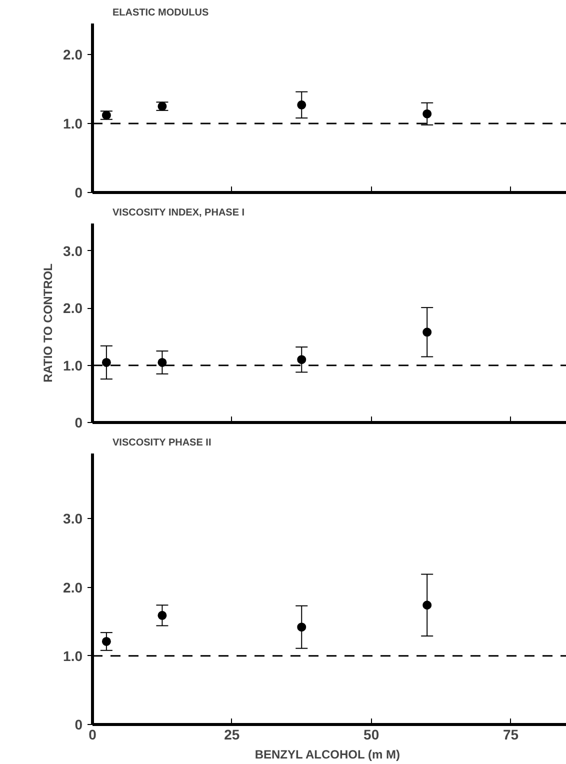 The width and height of the screenshot is (566, 764). Describe the element at coordinates (232, 734) in the screenshot. I see `x-tick-label: 25` at that location.